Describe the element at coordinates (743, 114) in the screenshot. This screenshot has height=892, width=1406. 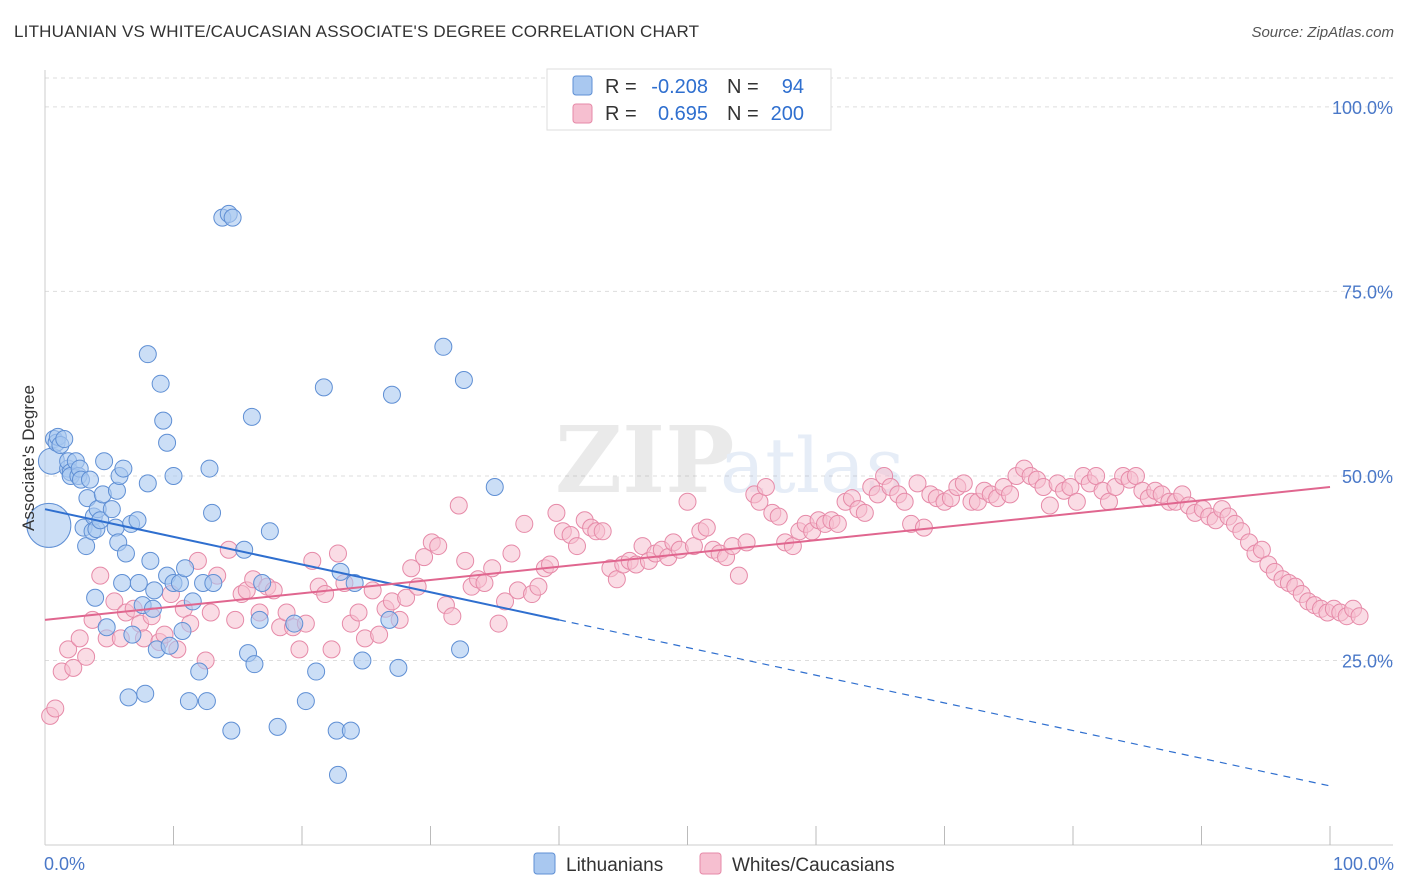
I see `legend-n-label-2: N =` at that location.